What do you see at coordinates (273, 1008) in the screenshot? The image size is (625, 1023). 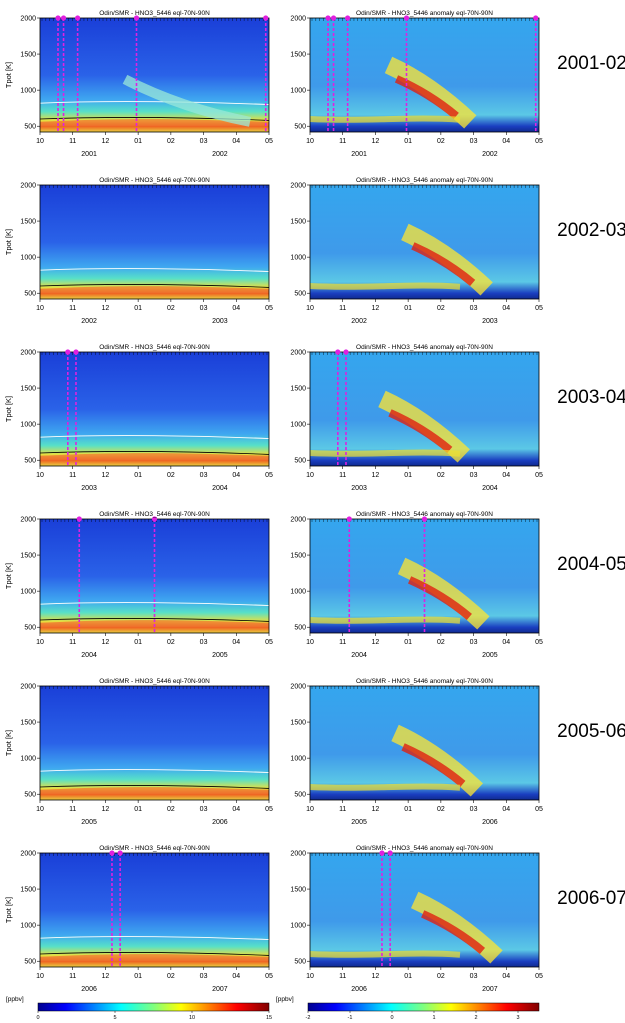 I see `colorbars-layer: [ppbv] 0 5 10 15 [ppbv] -2 -1 0 1 2 3` at bounding box center [273, 1008].